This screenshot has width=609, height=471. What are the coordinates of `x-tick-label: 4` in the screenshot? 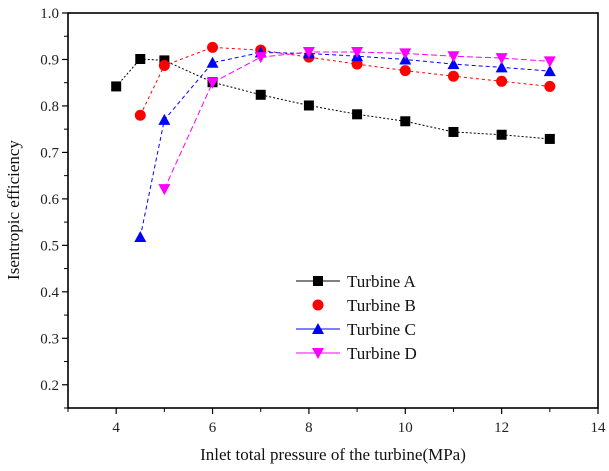 It's located at (116, 428).